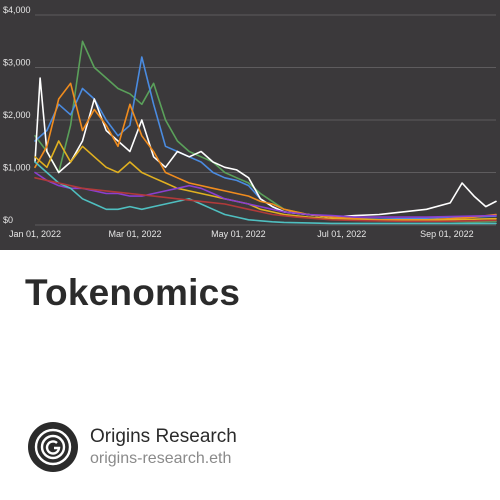 Image resolution: width=500 pixels, height=500 pixels. What do you see at coordinates (17, 168) in the screenshot?
I see `y-tick-label: $1,000` at bounding box center [17, 168].